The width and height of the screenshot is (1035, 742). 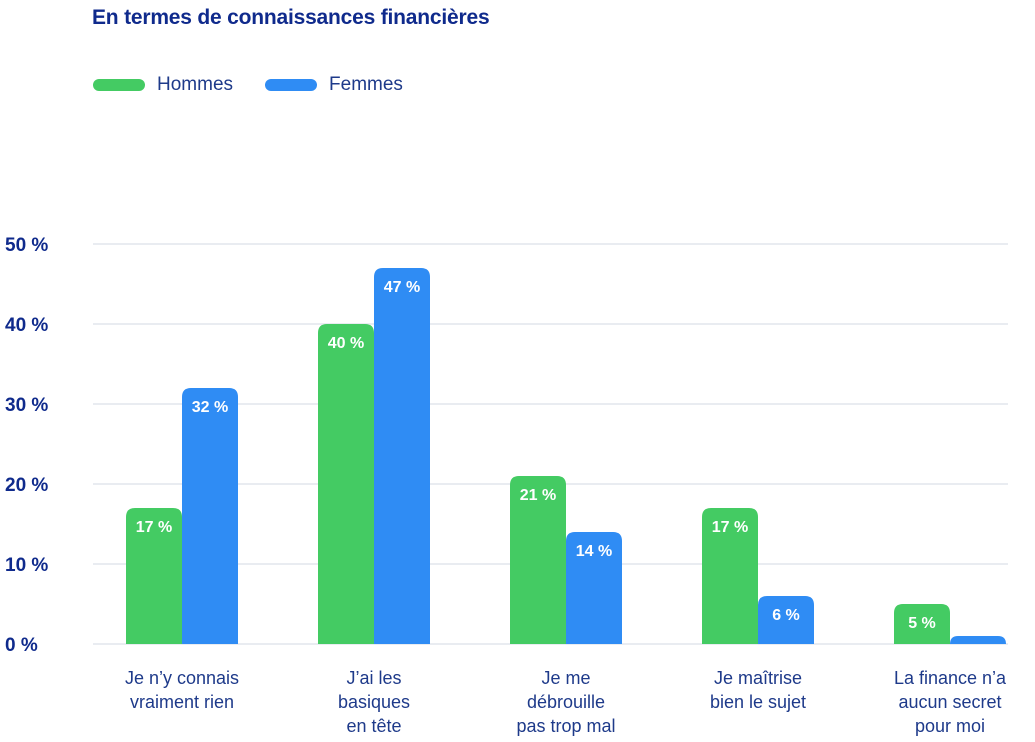 What do you see at coordinates (366, 84) in the screenshot?
I see `legend-label-femmes: Femmes` at bounding box center [366, 84].